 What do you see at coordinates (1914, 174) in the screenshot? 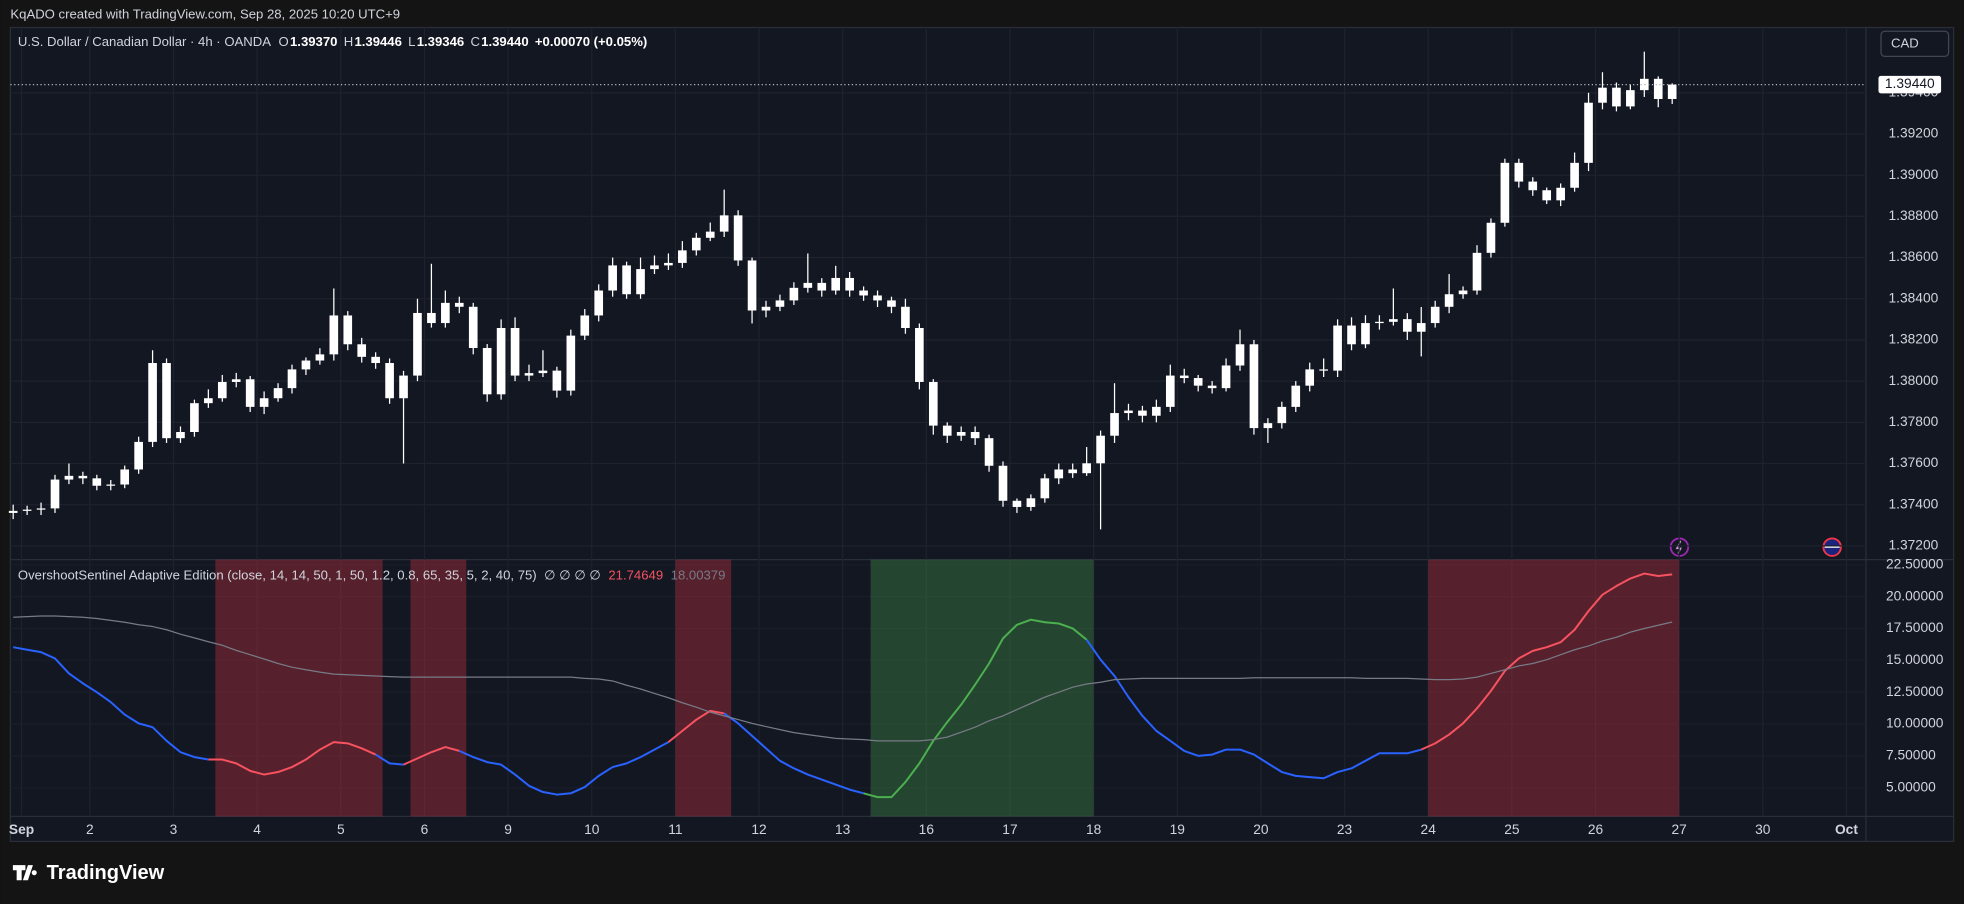
I see `y-tick-label: 1.39000` at bounding box center [1914, 174].